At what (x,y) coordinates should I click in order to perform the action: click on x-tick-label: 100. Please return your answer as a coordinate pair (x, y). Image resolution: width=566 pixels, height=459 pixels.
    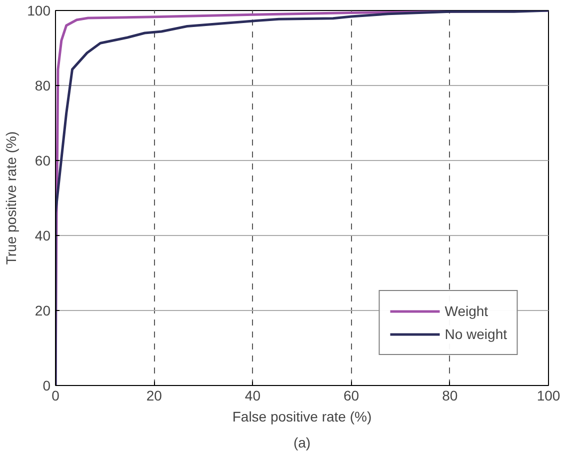
    Looking at the image, I should click on (548, 396).